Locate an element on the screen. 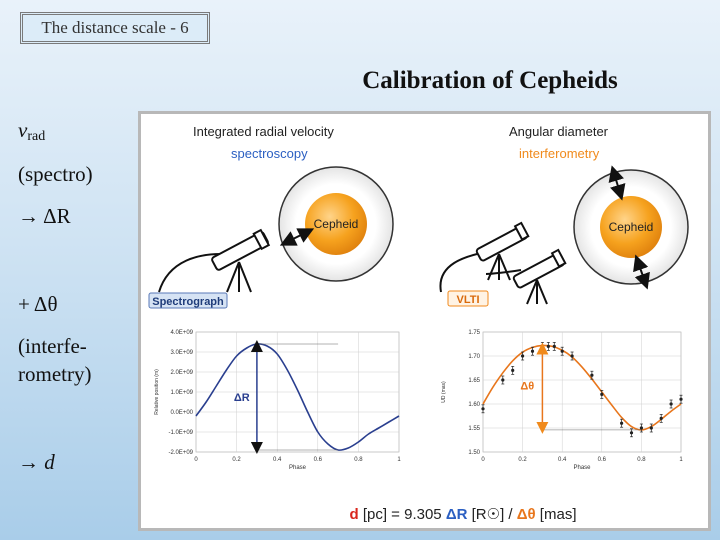 This screenshot has height=540, width=720. left-star-icon is located at coordinates (336, 224).